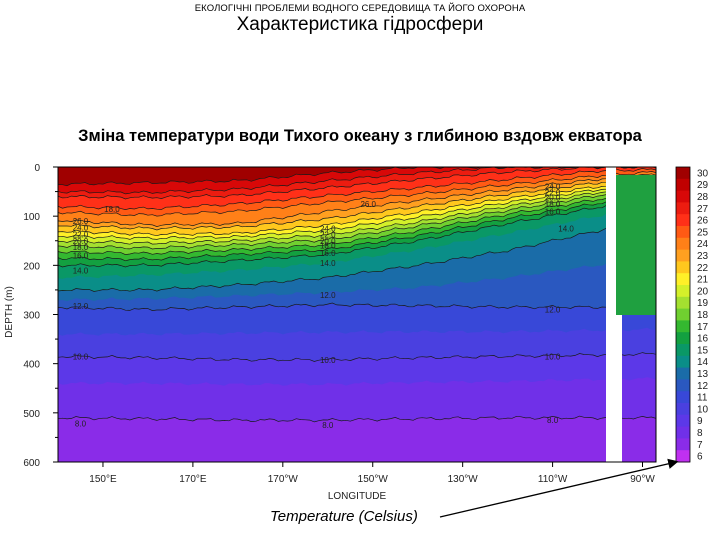  What do you see at coordinates (193, 479) in the screenshot?
I see `x-tick-label: 170°E` at bounding box center [193, 479].